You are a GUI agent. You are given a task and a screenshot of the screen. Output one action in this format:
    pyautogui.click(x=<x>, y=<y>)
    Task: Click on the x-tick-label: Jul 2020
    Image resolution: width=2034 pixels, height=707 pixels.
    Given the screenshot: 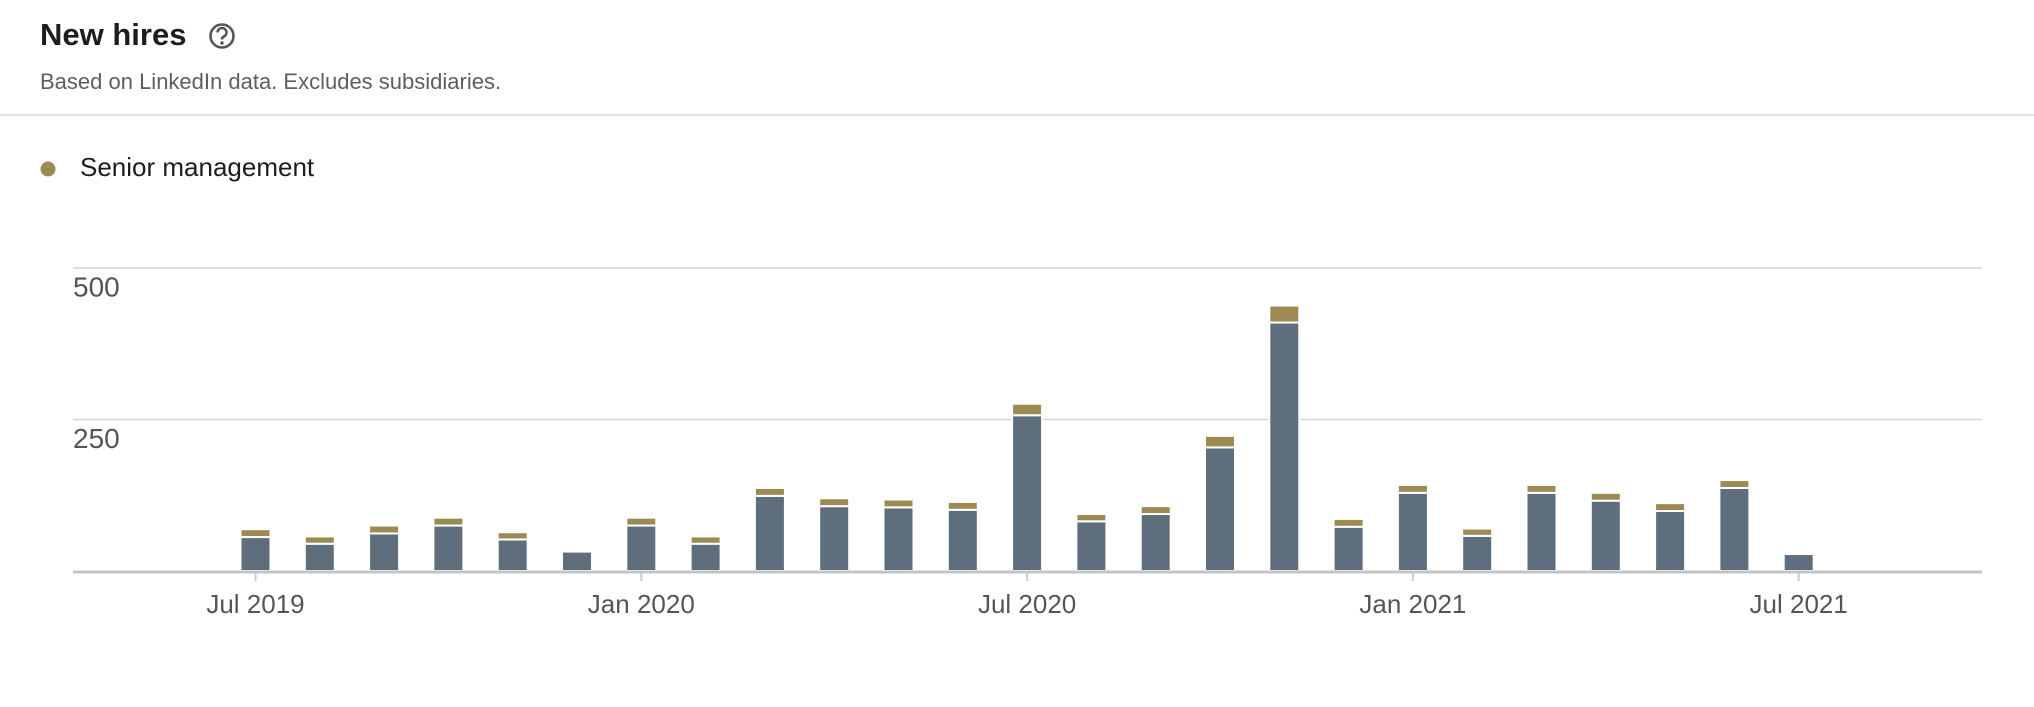 What is the action you would take?
    pyautogui.click(x=1027, y=604)
    